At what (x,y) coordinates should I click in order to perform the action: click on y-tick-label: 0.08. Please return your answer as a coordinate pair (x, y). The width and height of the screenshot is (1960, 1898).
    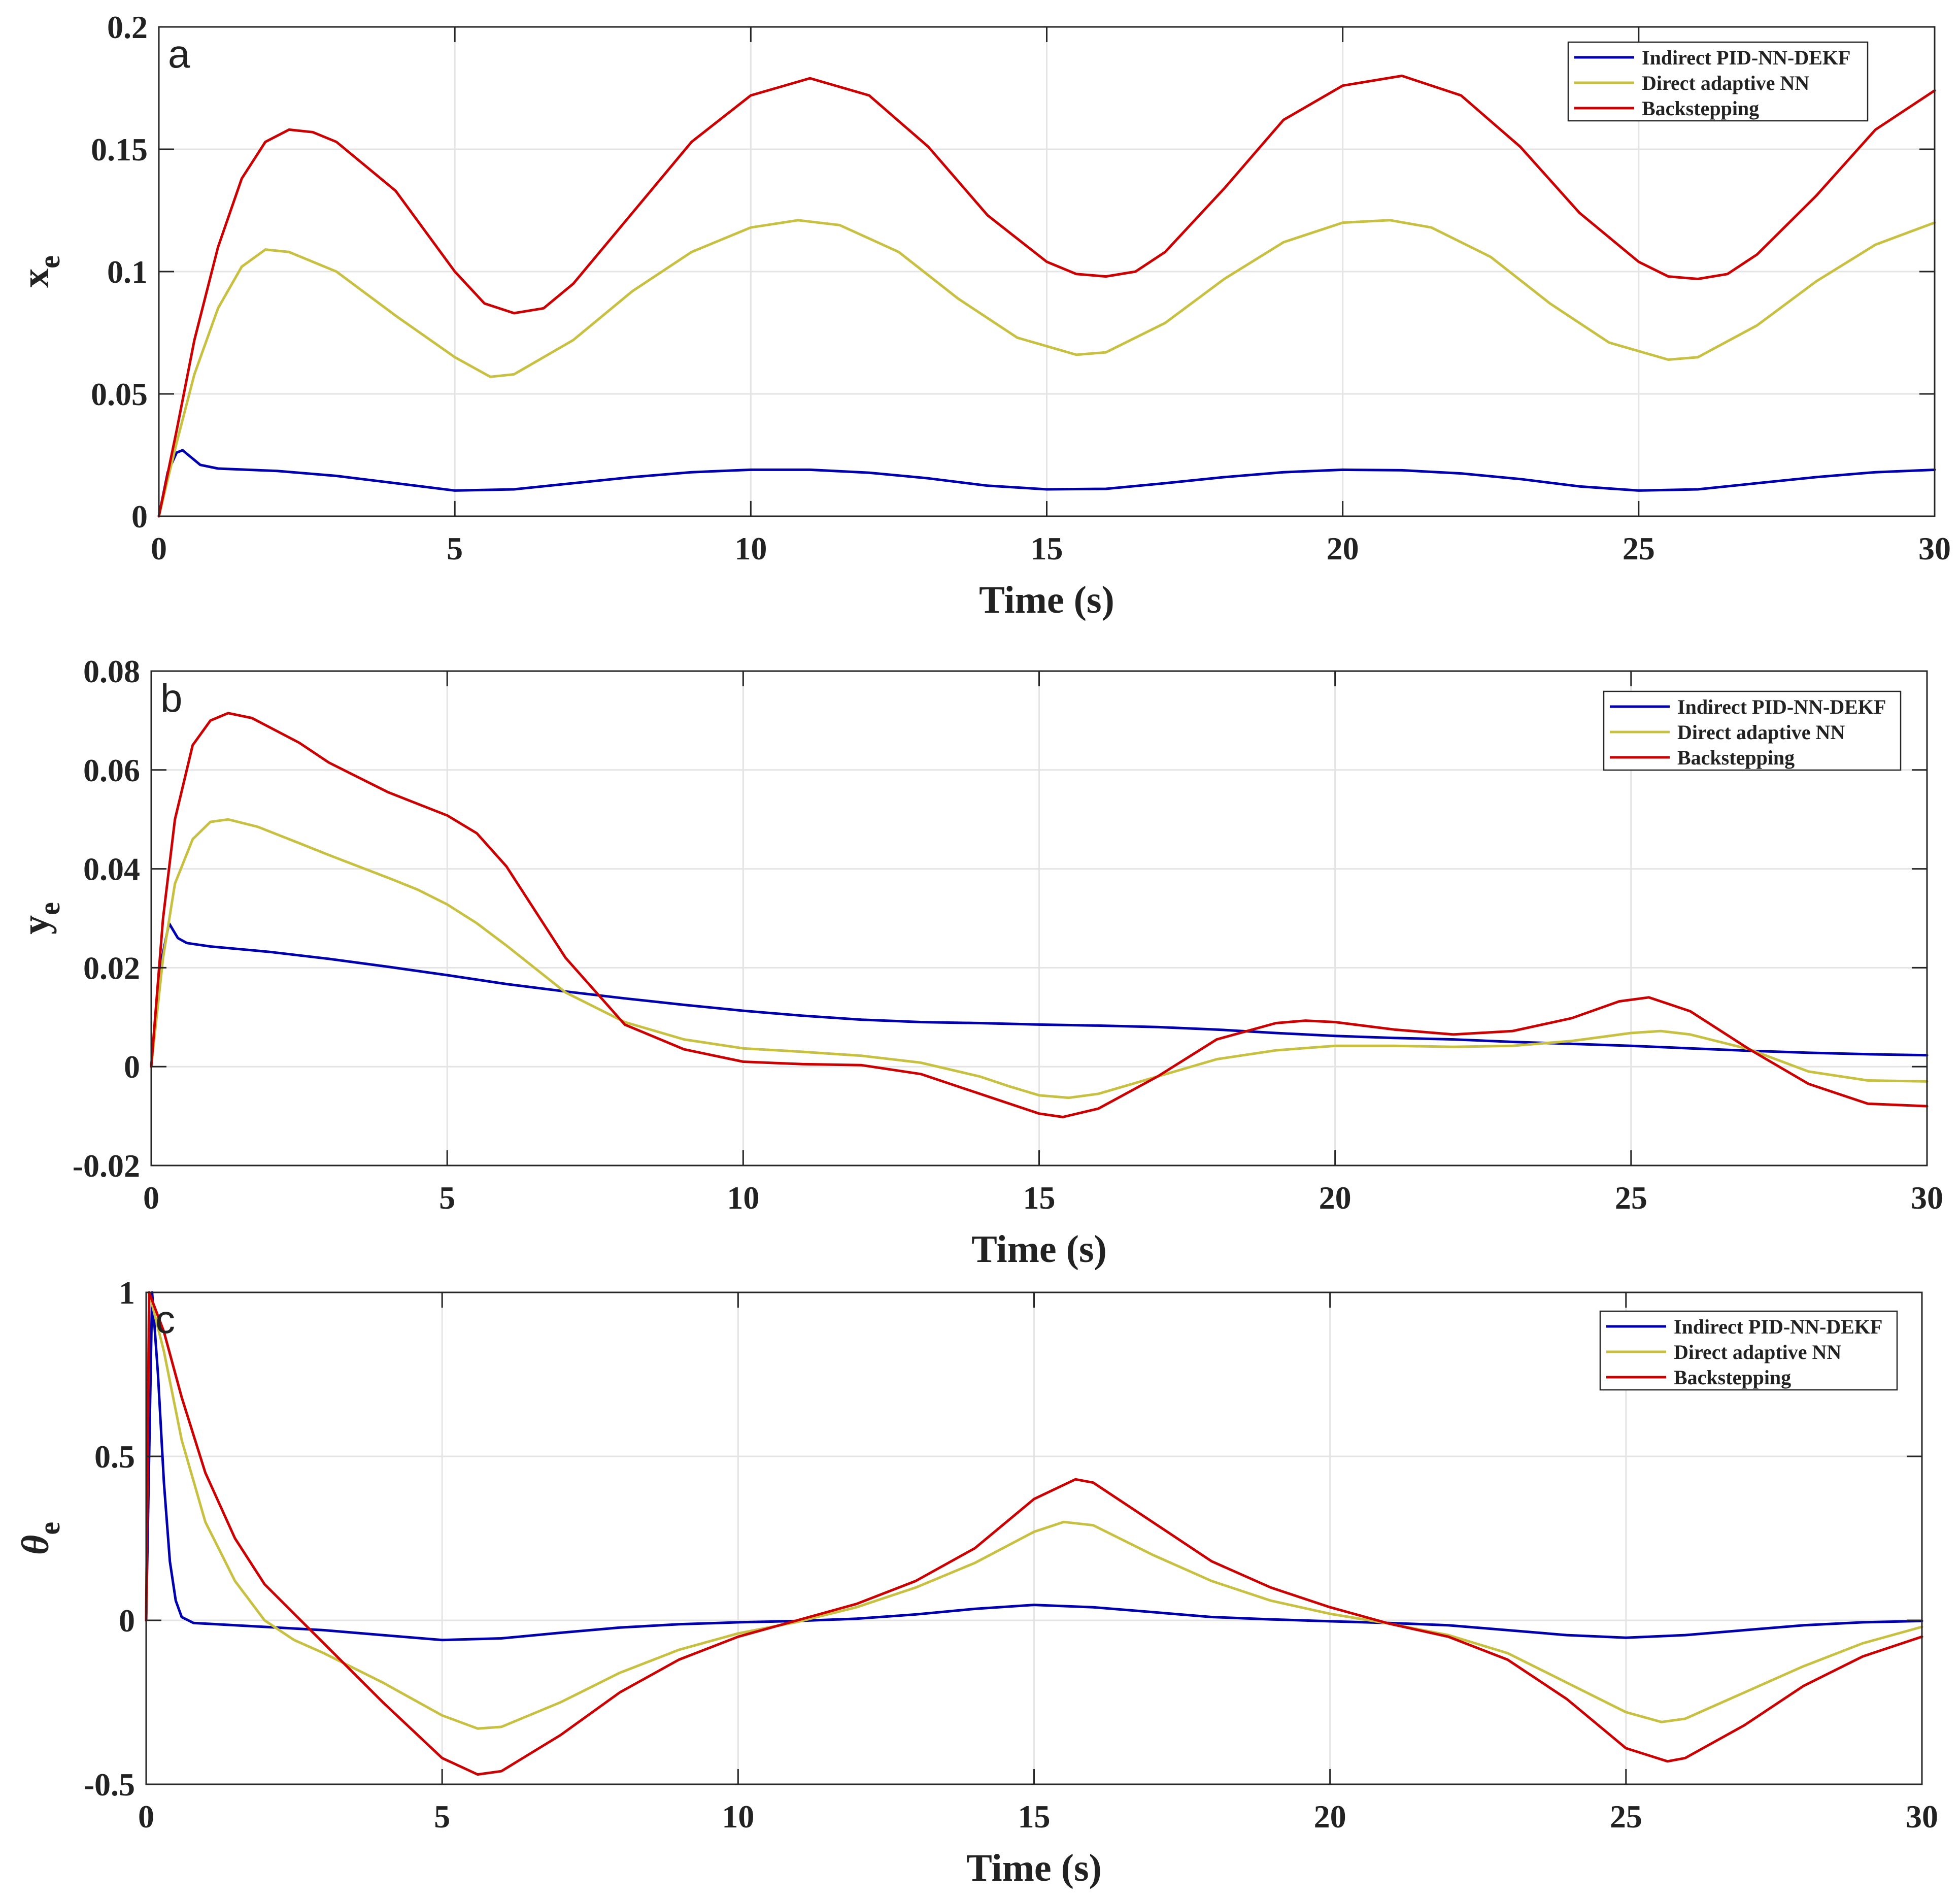
    Looking at the image, I should click on (111, 671).